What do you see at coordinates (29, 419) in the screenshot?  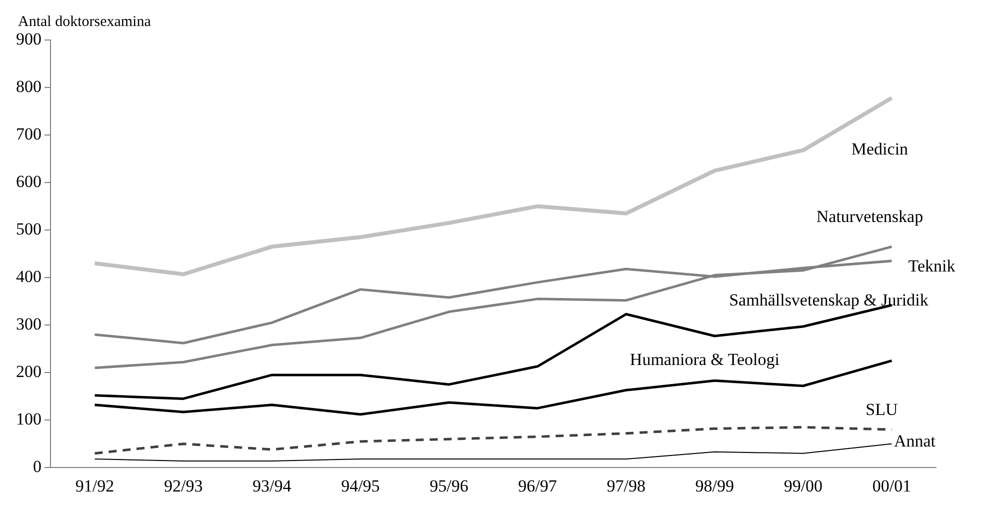 I see `y-tick-label: 100` at bounding box center [29, 419].